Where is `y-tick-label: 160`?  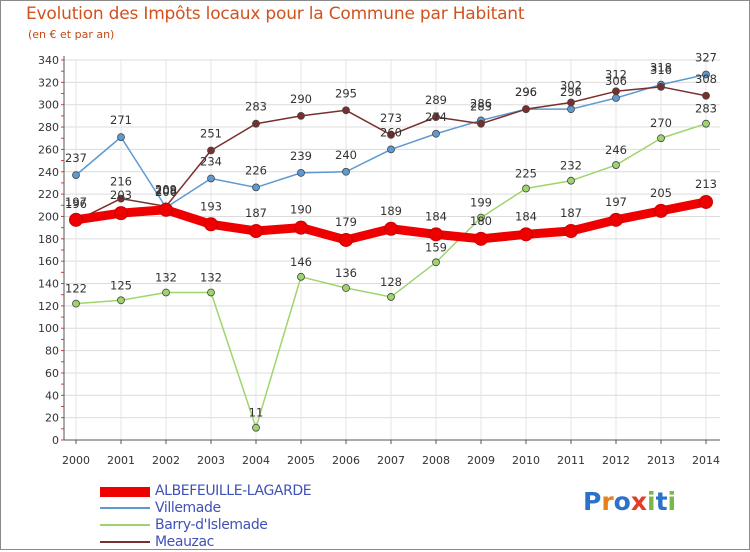 y-tick-label: 160 is located at coordinates (48, 261).